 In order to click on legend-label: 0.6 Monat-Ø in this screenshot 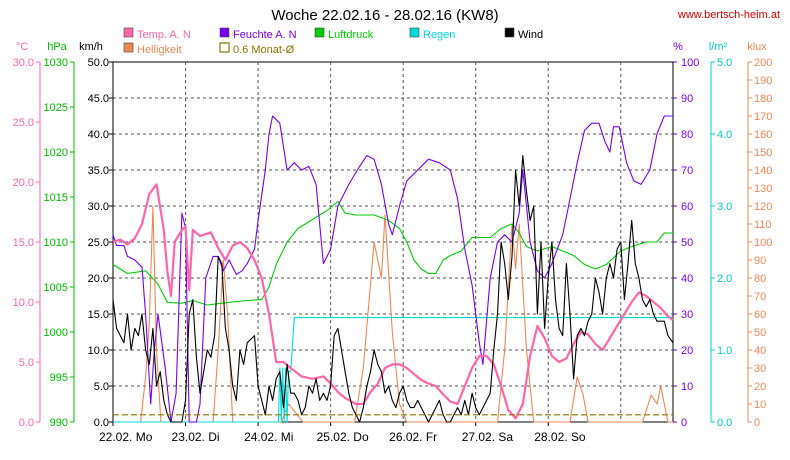, I will do `click(264, 50)`.